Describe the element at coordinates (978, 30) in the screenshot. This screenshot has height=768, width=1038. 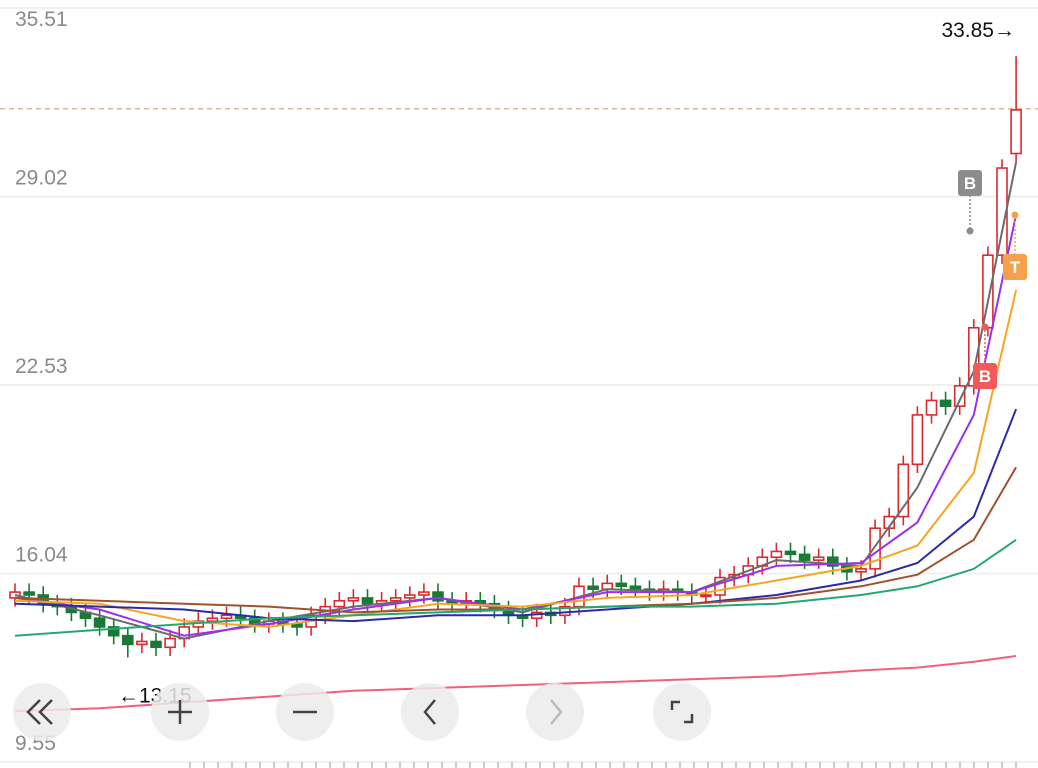
I see `max-annotation: 33.85→` at that location.